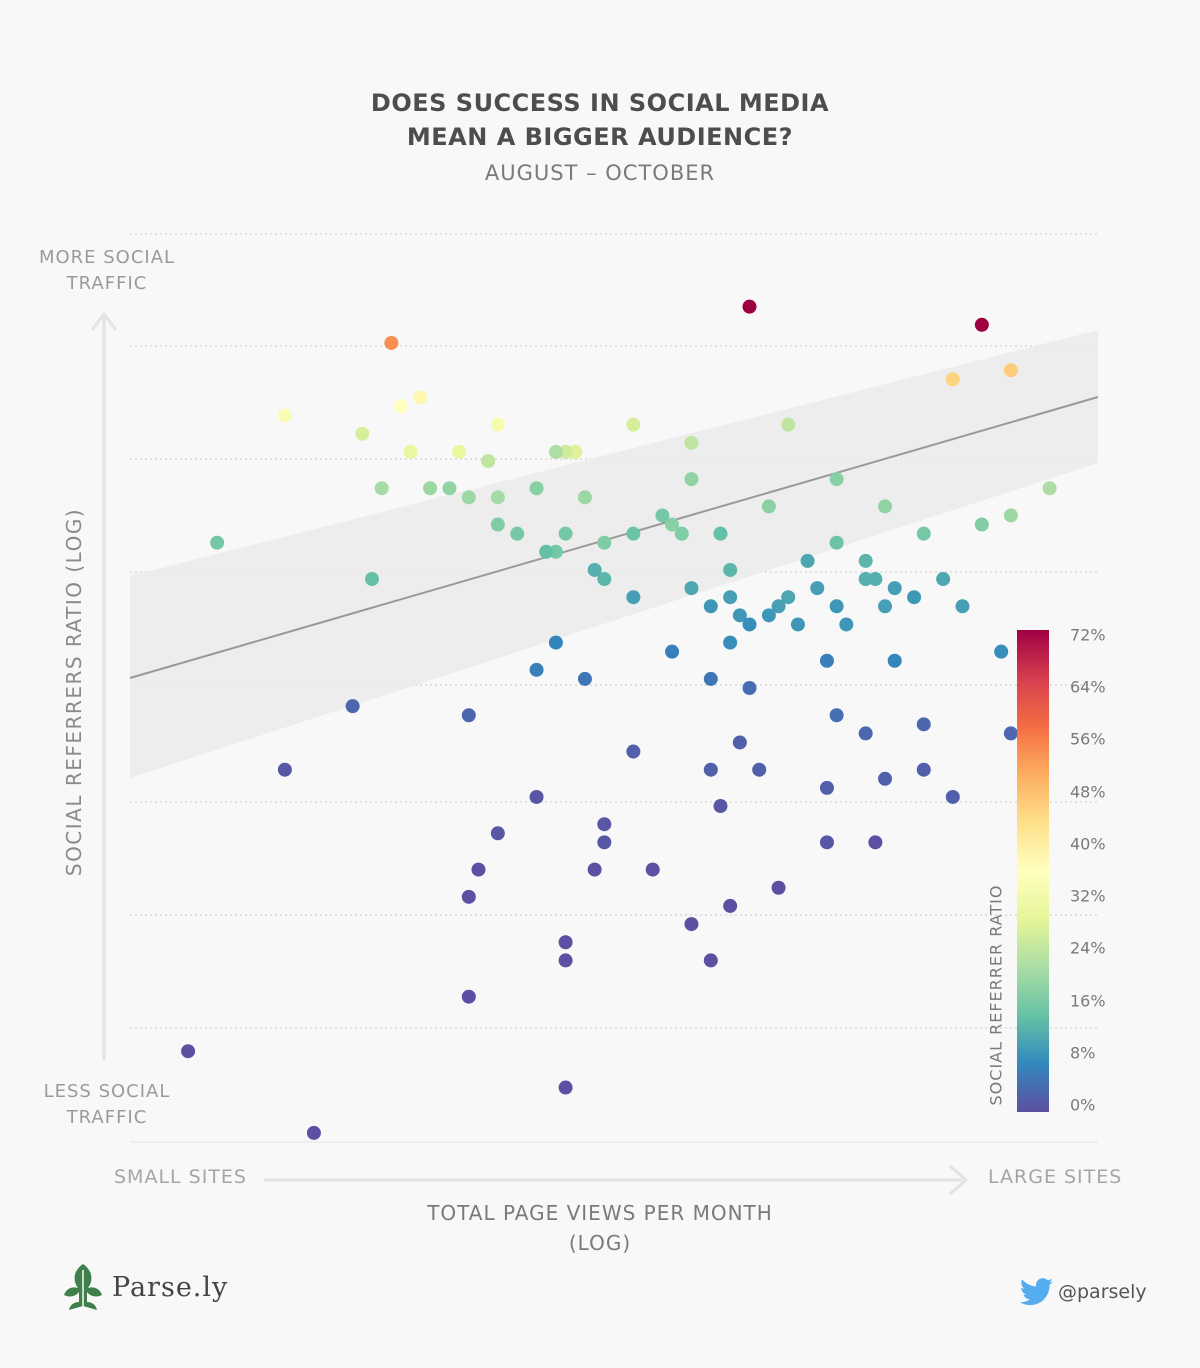  What do you see at coordinates (996, 995) in the screenshot?
I see `legend-title: SOCIAL REFERRER RATIO` at bounding box center [996, 995].